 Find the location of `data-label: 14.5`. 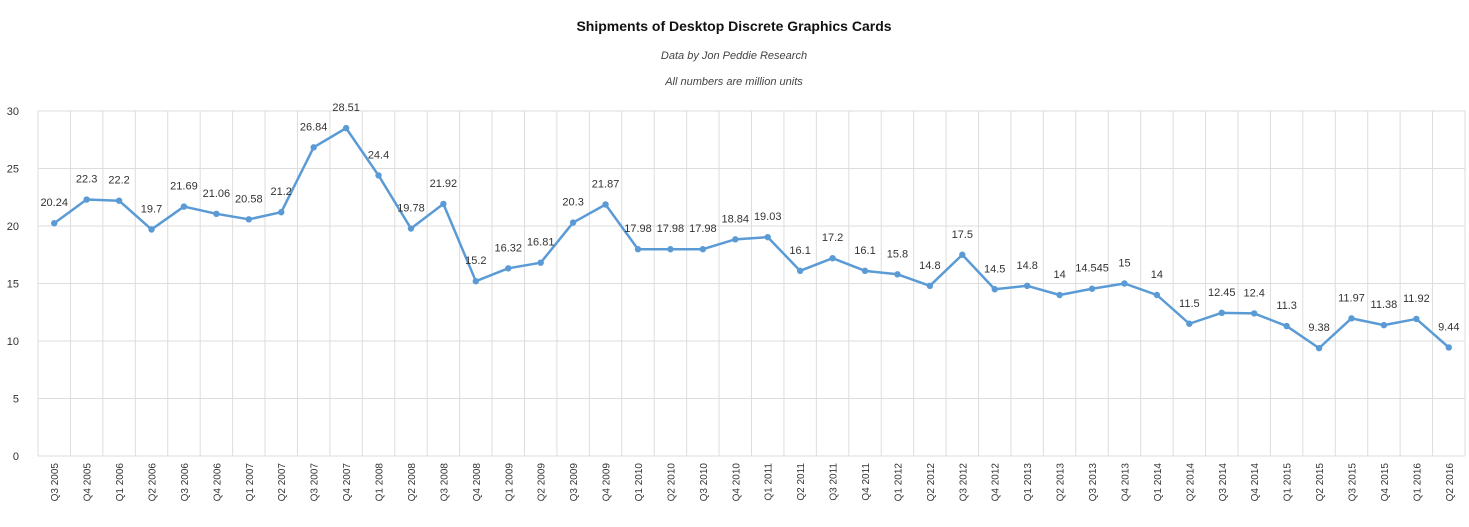

data-label: 14.5 is located at coordinates (994, 269).